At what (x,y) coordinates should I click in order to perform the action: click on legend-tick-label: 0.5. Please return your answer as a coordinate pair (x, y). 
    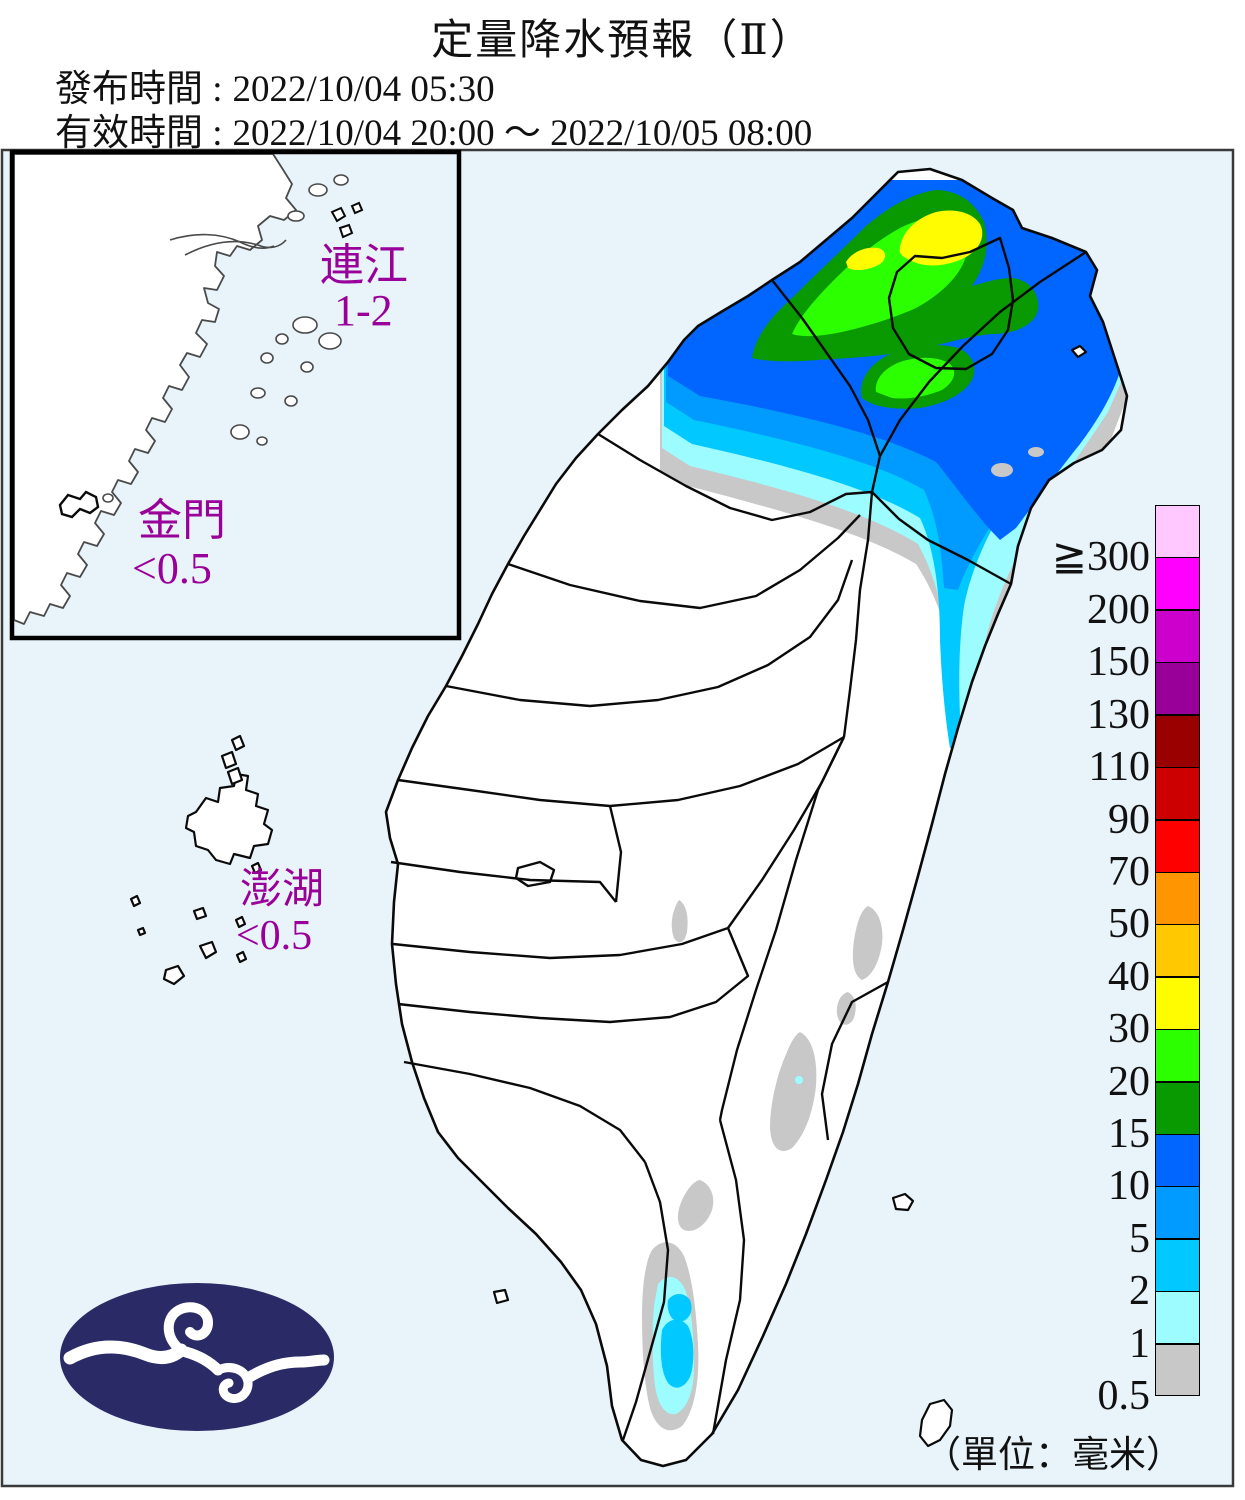
    Looking at the image, I should click on (1124, 1396).